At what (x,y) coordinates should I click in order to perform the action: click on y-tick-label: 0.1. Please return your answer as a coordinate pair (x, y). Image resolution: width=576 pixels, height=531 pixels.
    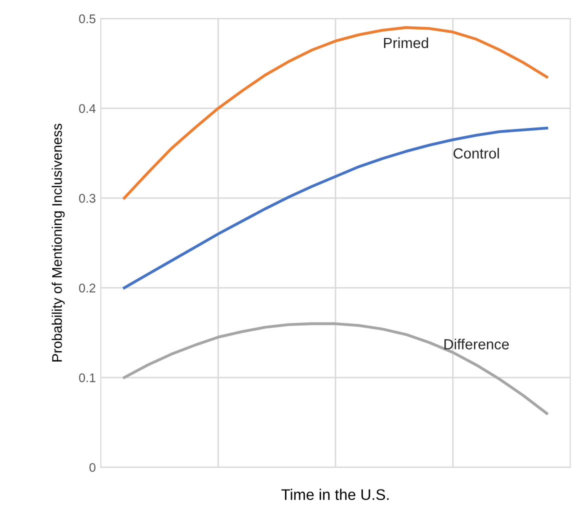
    Looking at the image, I should click on (87, 377).